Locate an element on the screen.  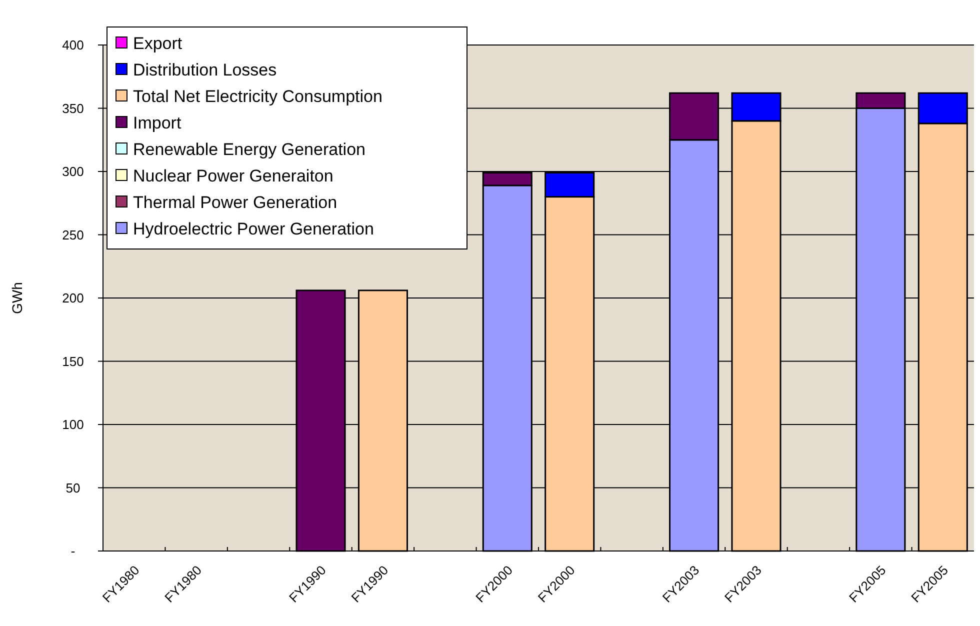
y-tick-label: 50 is located at coordinates (73, 488).